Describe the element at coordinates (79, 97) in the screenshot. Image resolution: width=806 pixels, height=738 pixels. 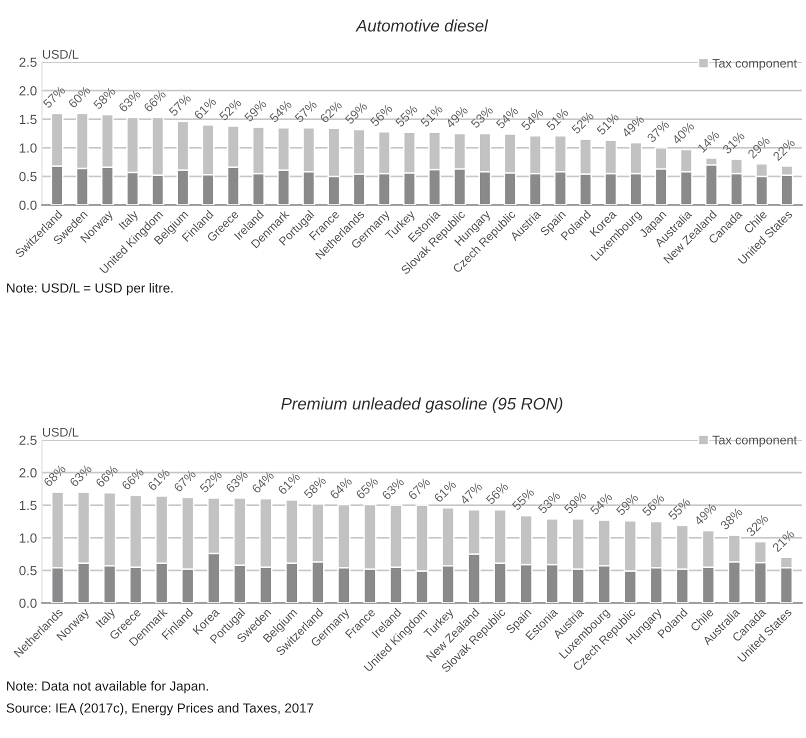
I see `annotation: 60%` at that location.